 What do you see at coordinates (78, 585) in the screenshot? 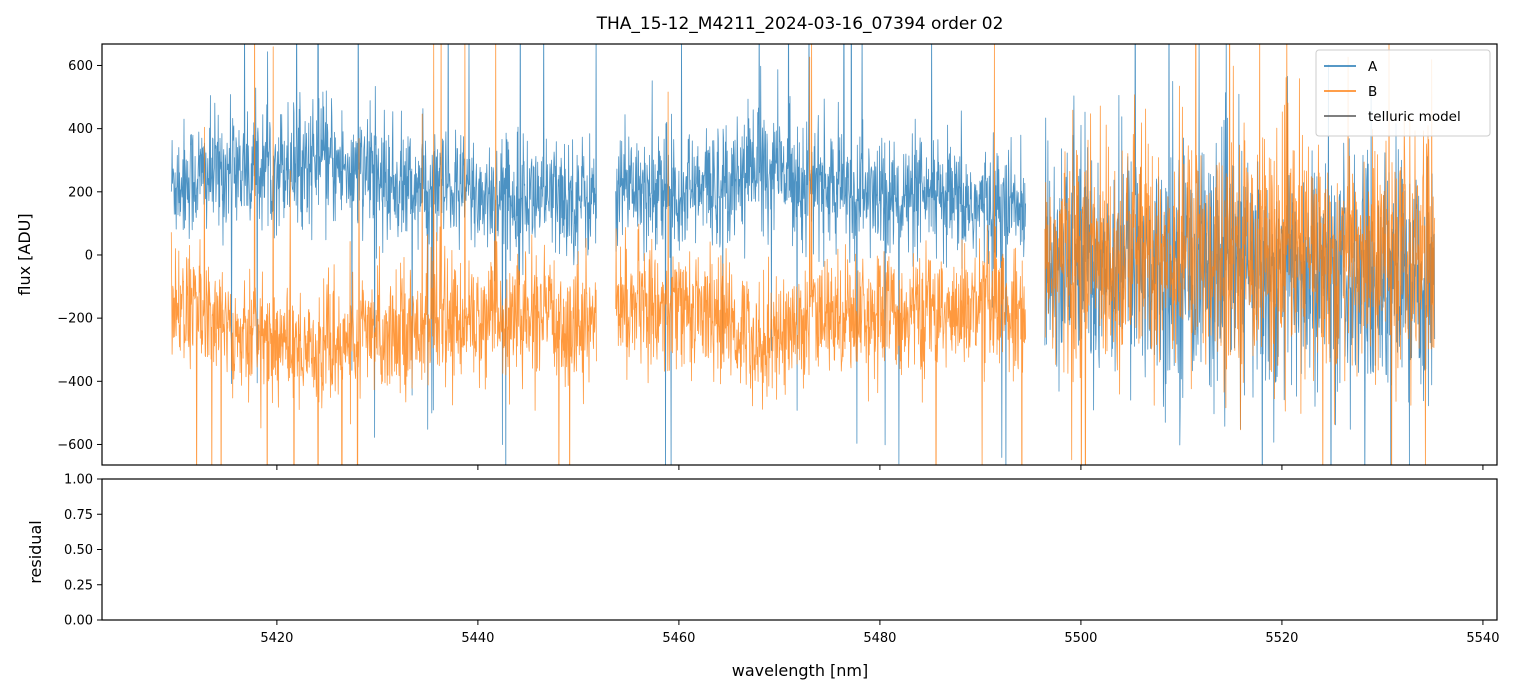
I see `residual-y-tick-label: 0.25` at bounding box center [78, 585].